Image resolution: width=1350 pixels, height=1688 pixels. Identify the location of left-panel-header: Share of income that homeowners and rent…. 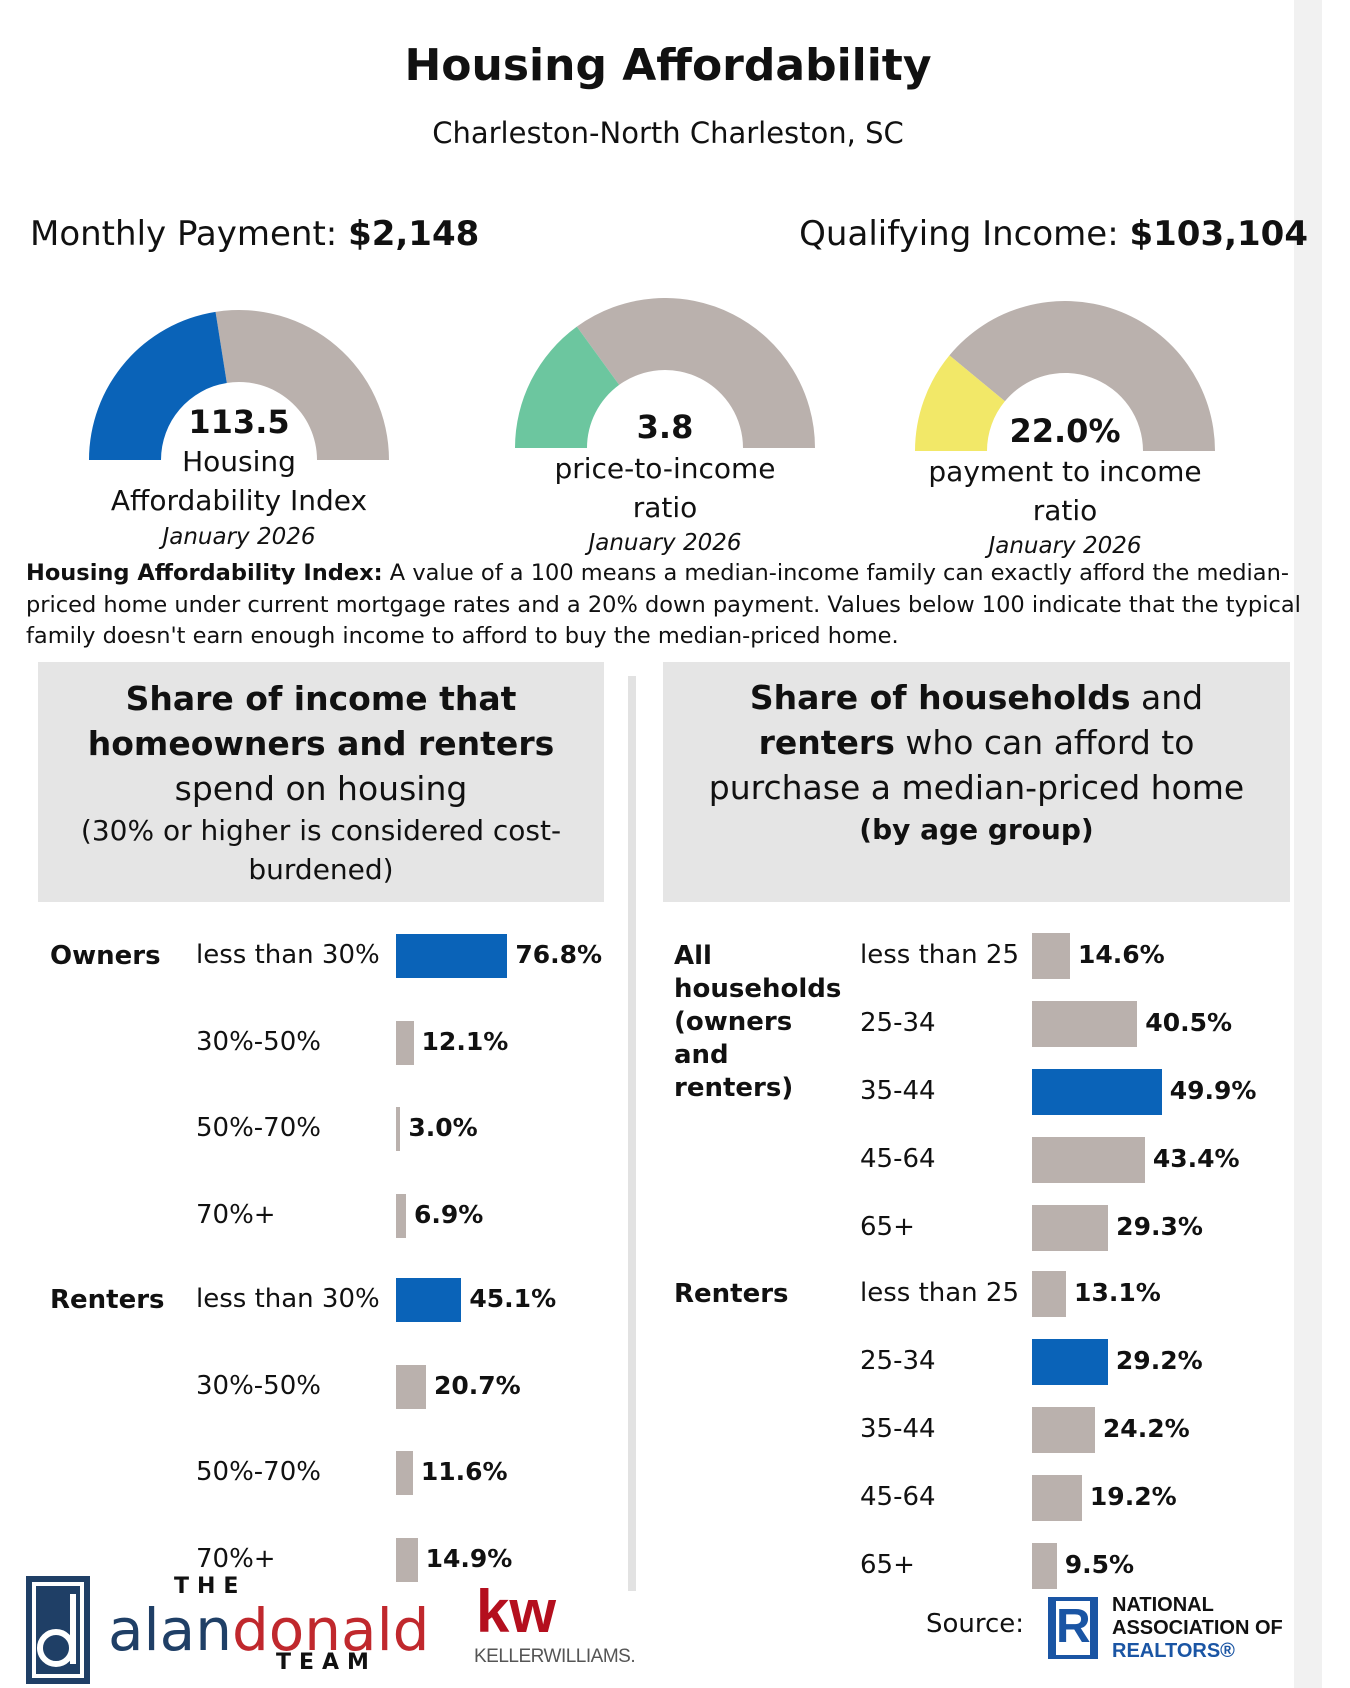
(321, 782).